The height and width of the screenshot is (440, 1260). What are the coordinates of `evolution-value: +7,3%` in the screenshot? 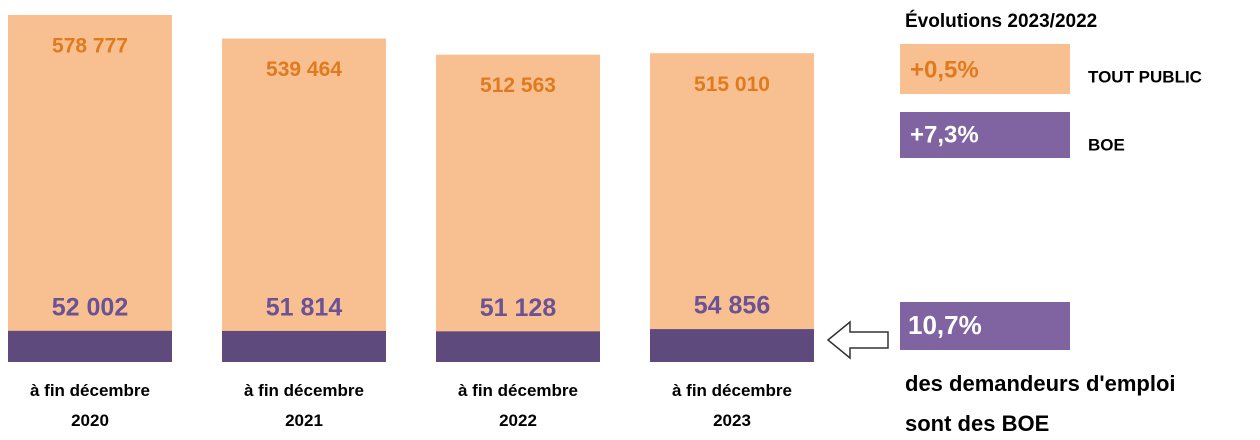 It's located at (944, 134).